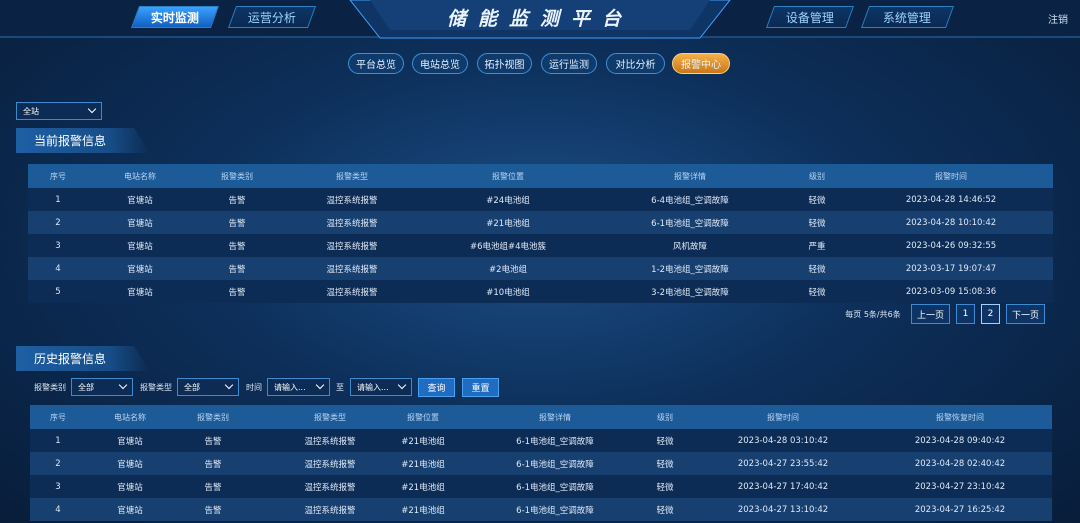  What do you see at coordinates (701, 63) in the screenshot?
I see `subnav-button: 报警中心` at bounding box center [701, 63].